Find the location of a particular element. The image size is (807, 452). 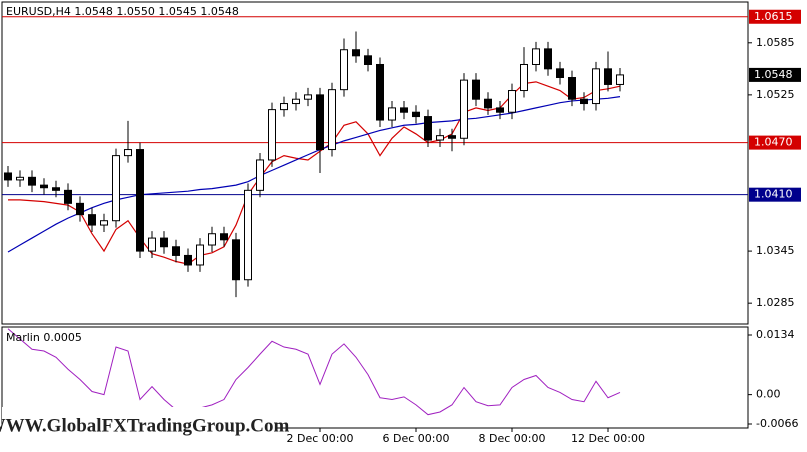

level-label: 1.0410 is located at coordinates (773, 194).